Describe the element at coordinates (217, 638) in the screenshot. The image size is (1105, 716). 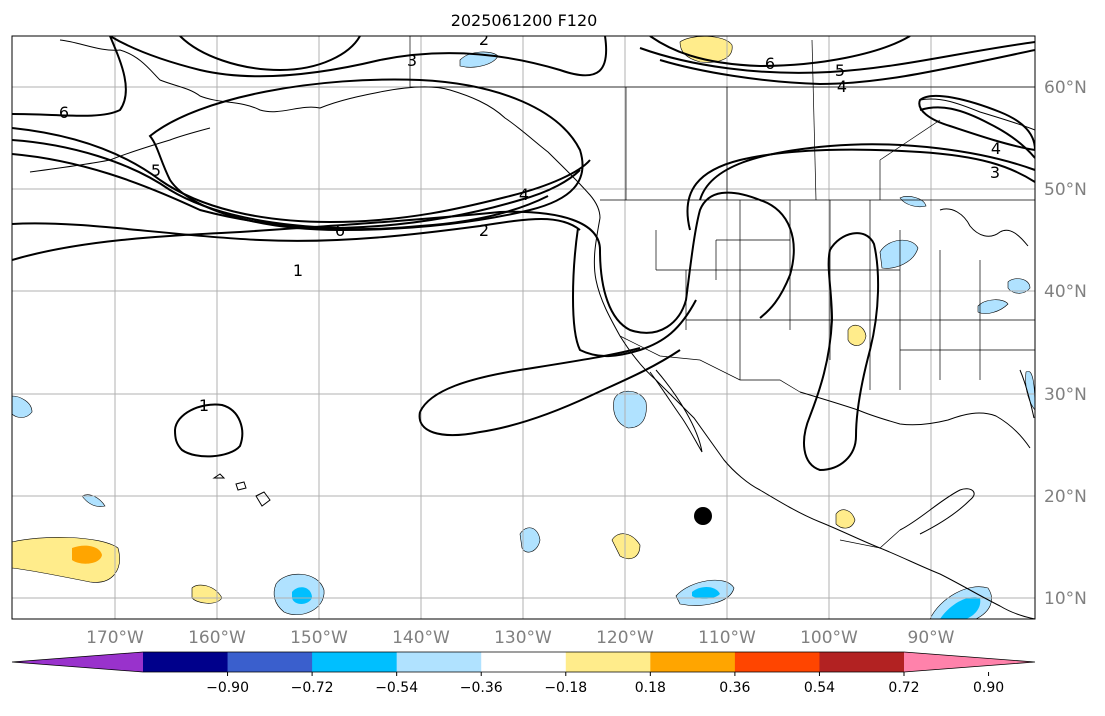
I see `lon-label: 160°W` at that location.